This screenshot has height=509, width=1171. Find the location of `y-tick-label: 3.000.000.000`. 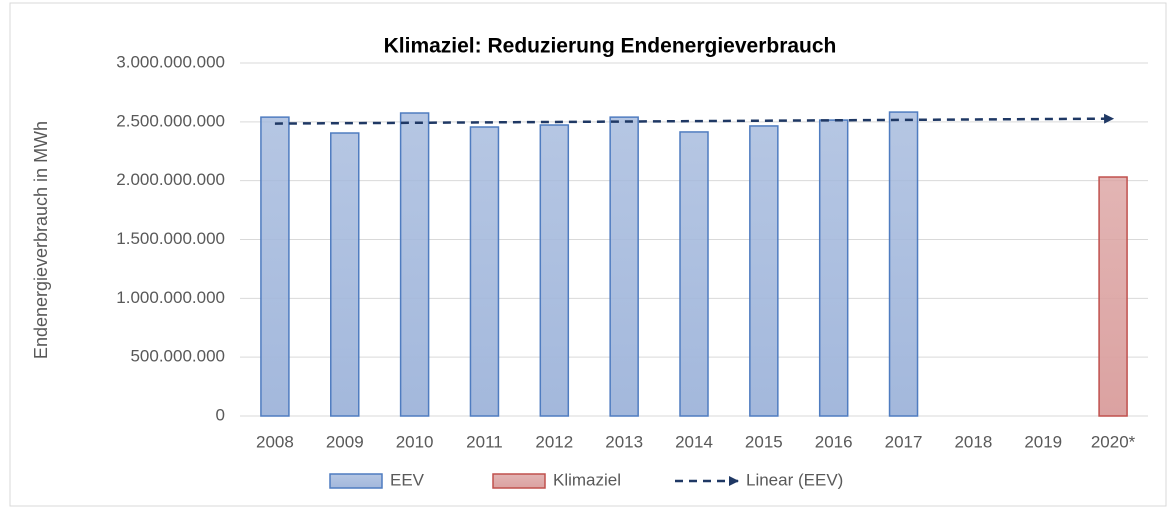

y-tick-label: 3.000.000.000 is located at coordinates (170, 61).